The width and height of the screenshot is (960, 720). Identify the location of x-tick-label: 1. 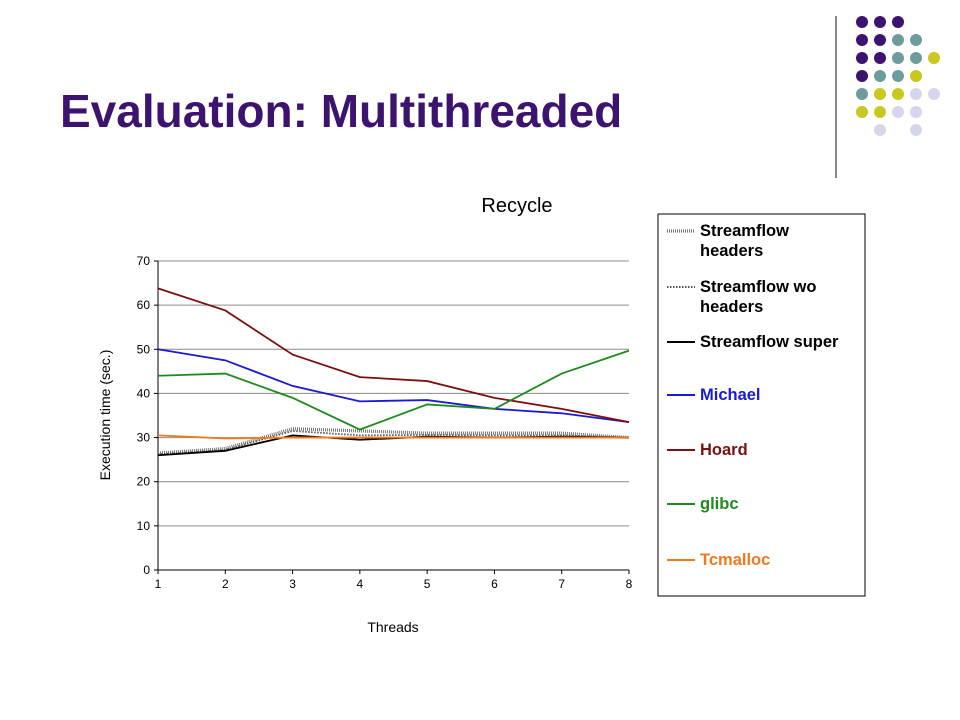
(158, 584).